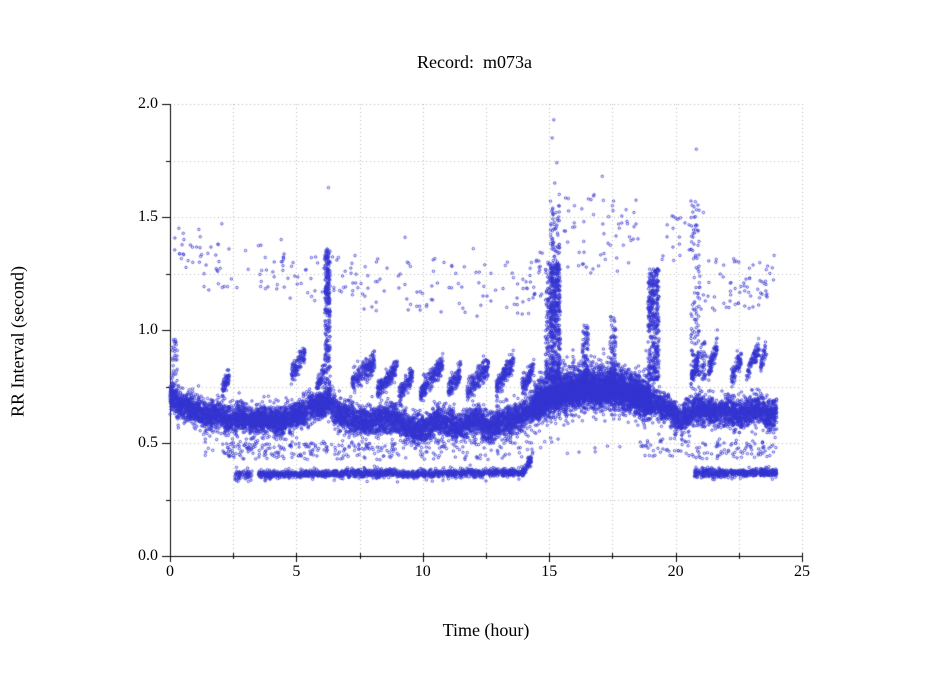 Image resolution: width=949 pixels, height=697 pixels. Describe the element at coordinates (549, 571) in the screenshot. I see `x-tick-label: 15` at that location.